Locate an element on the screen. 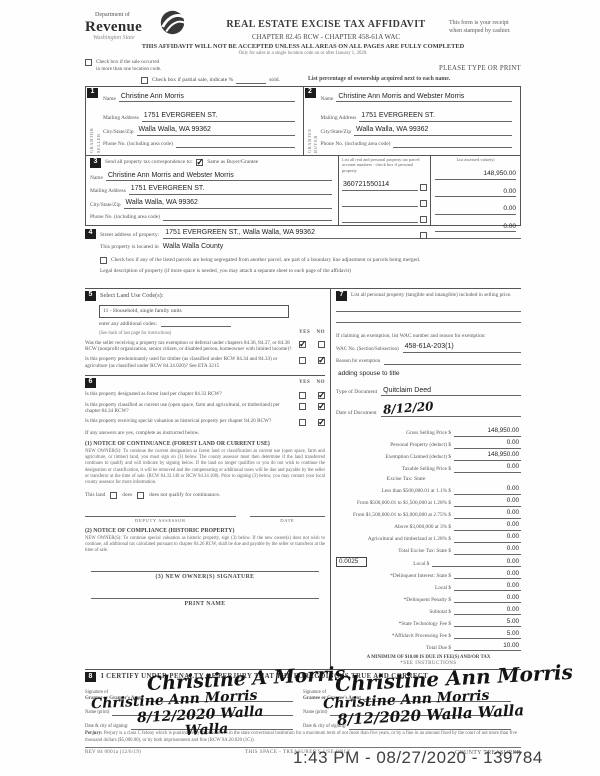 The width and height of the screenshot is (600, 776). local-tax-row: 0.0025 Local $ 0.00 is located at coordinates (428, 562).